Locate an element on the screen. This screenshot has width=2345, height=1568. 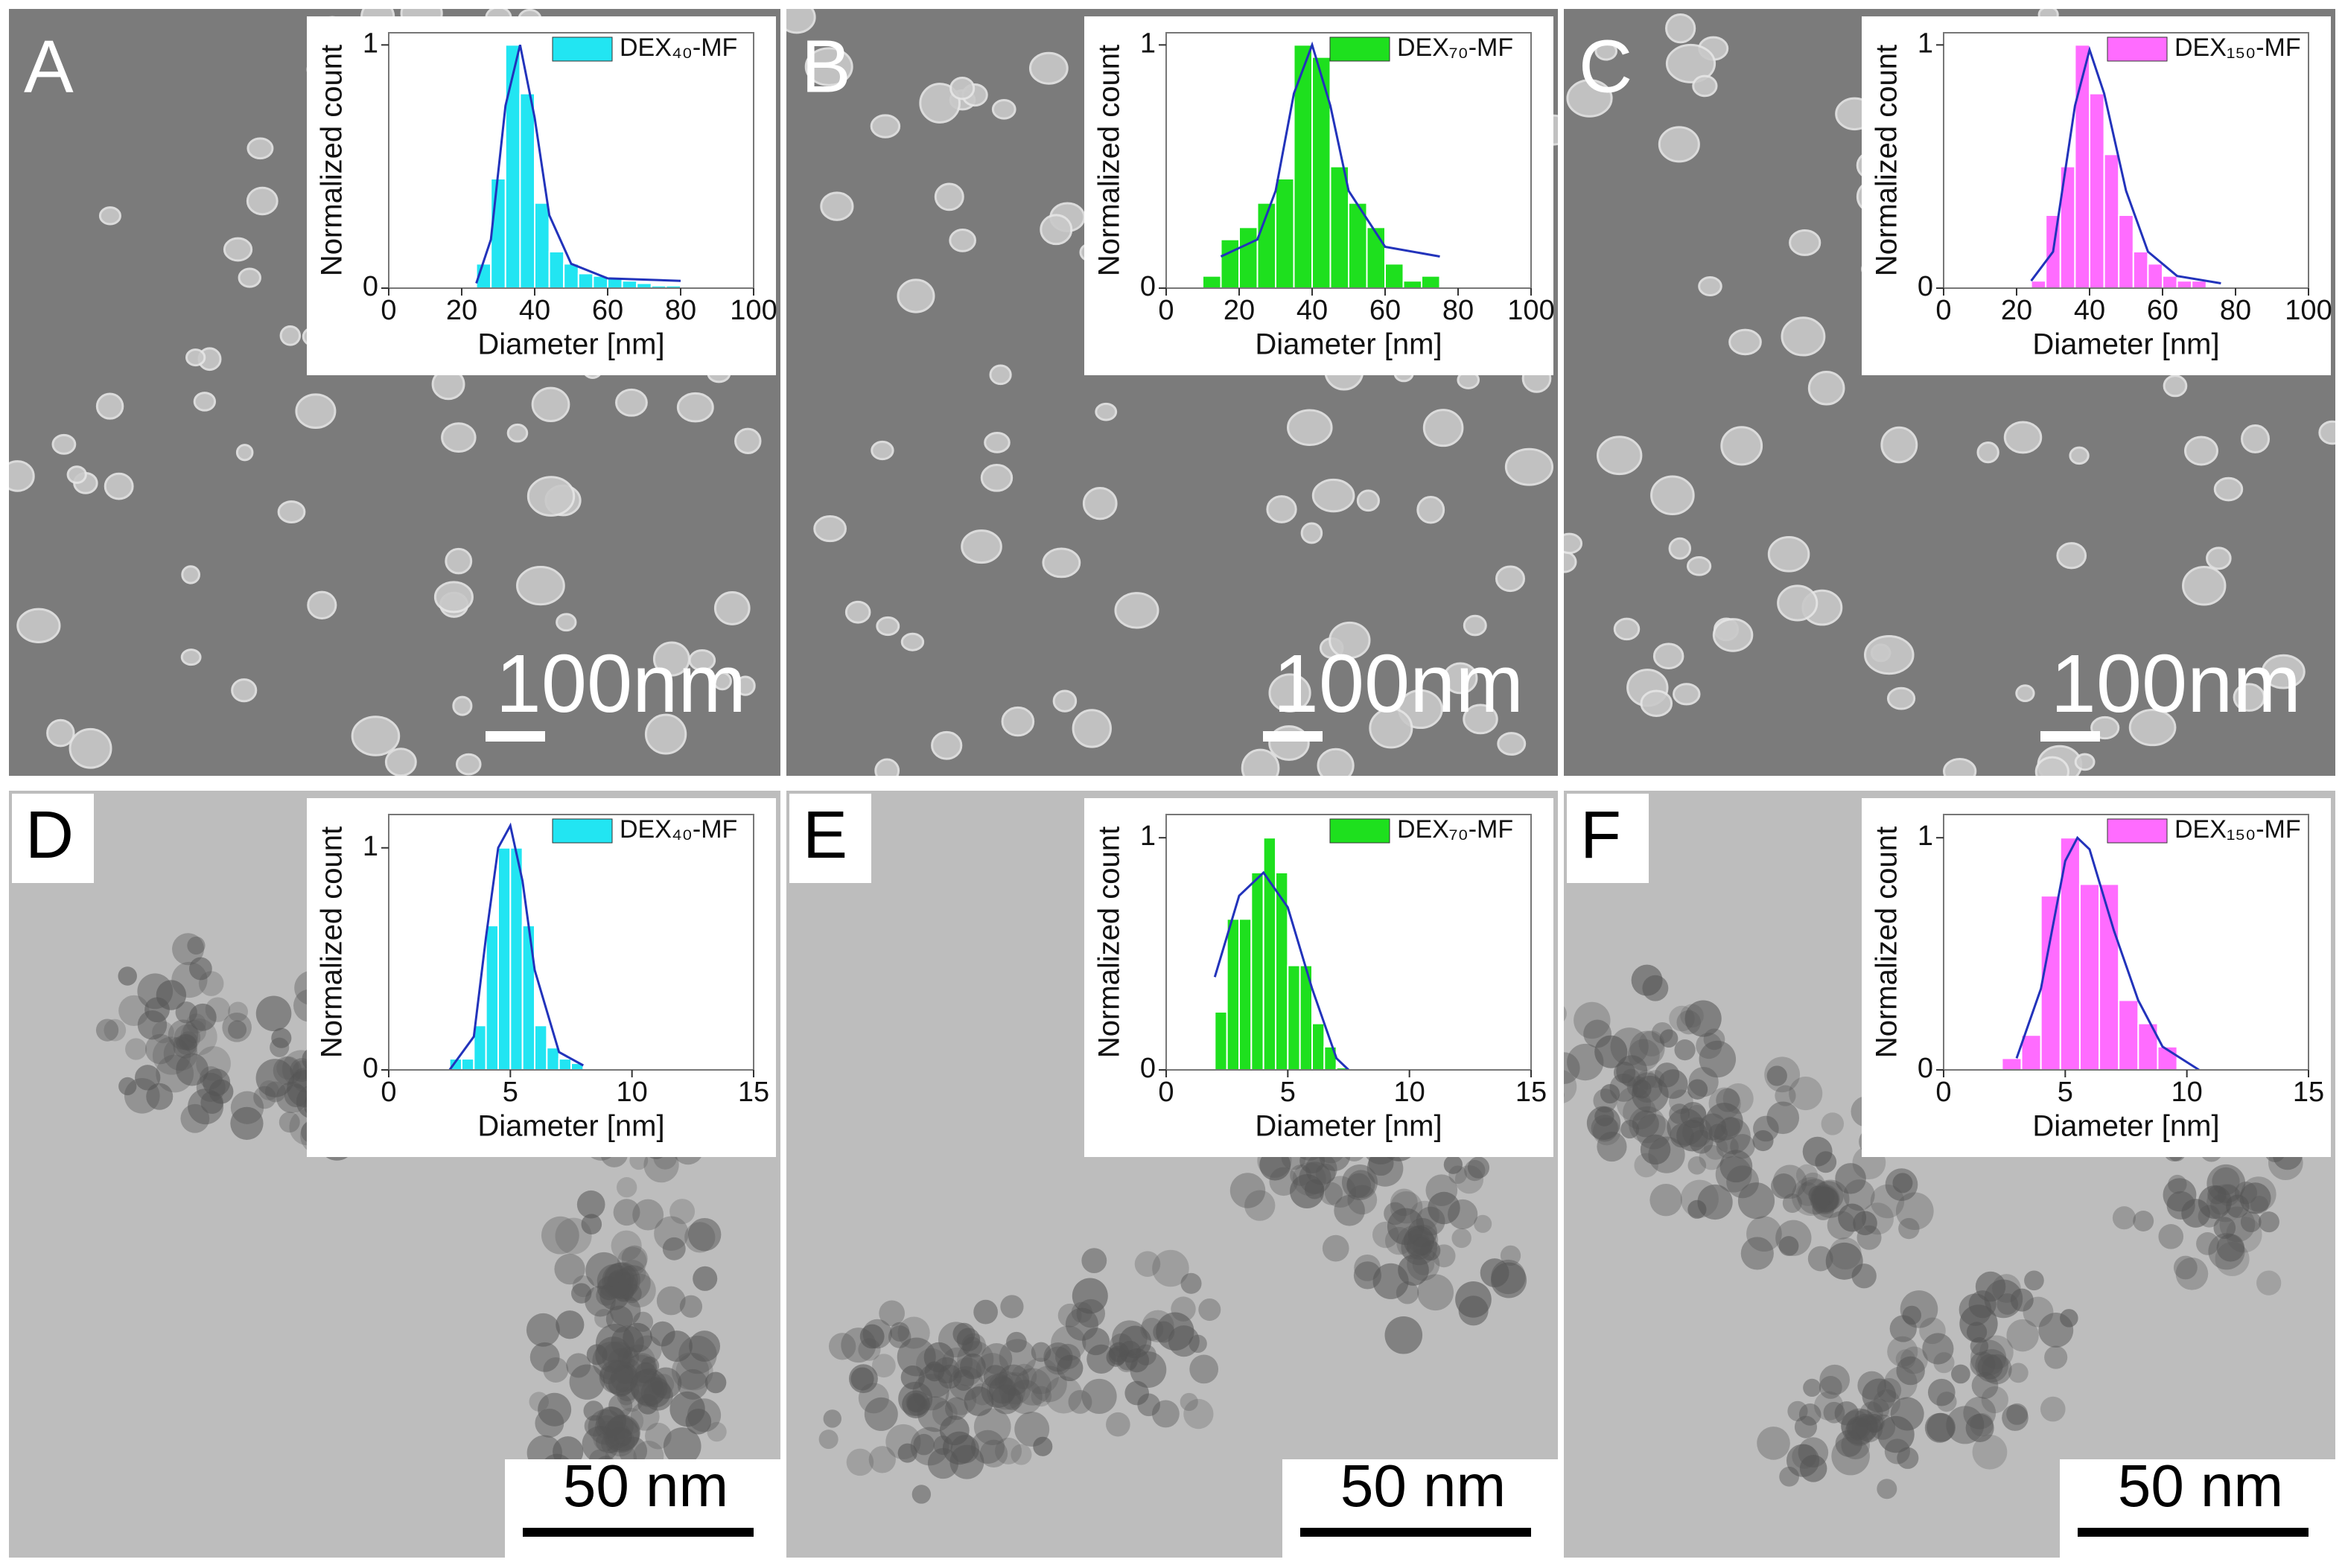
plot-frame is located at coordinates (571, 942).